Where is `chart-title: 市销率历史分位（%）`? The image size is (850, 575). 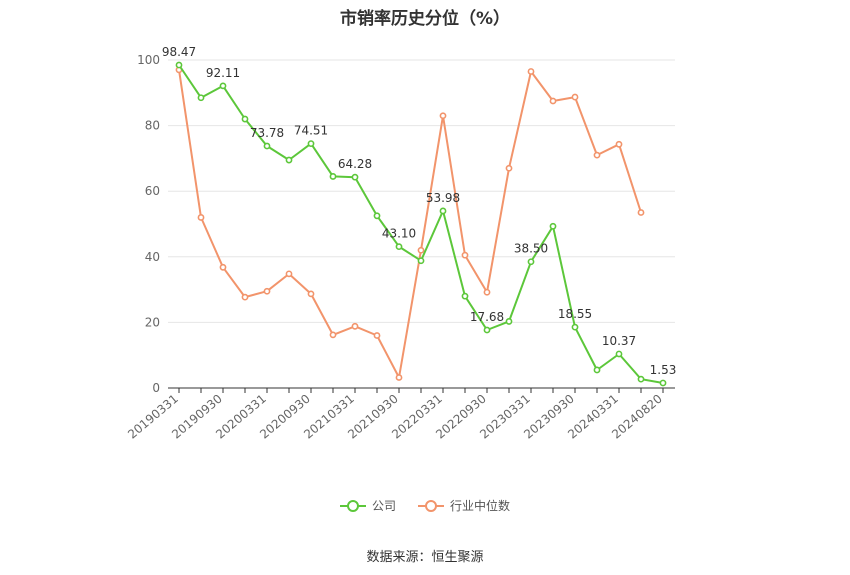 chart-title: 市销率历史分位（%） is located at coordinates (425, 19).